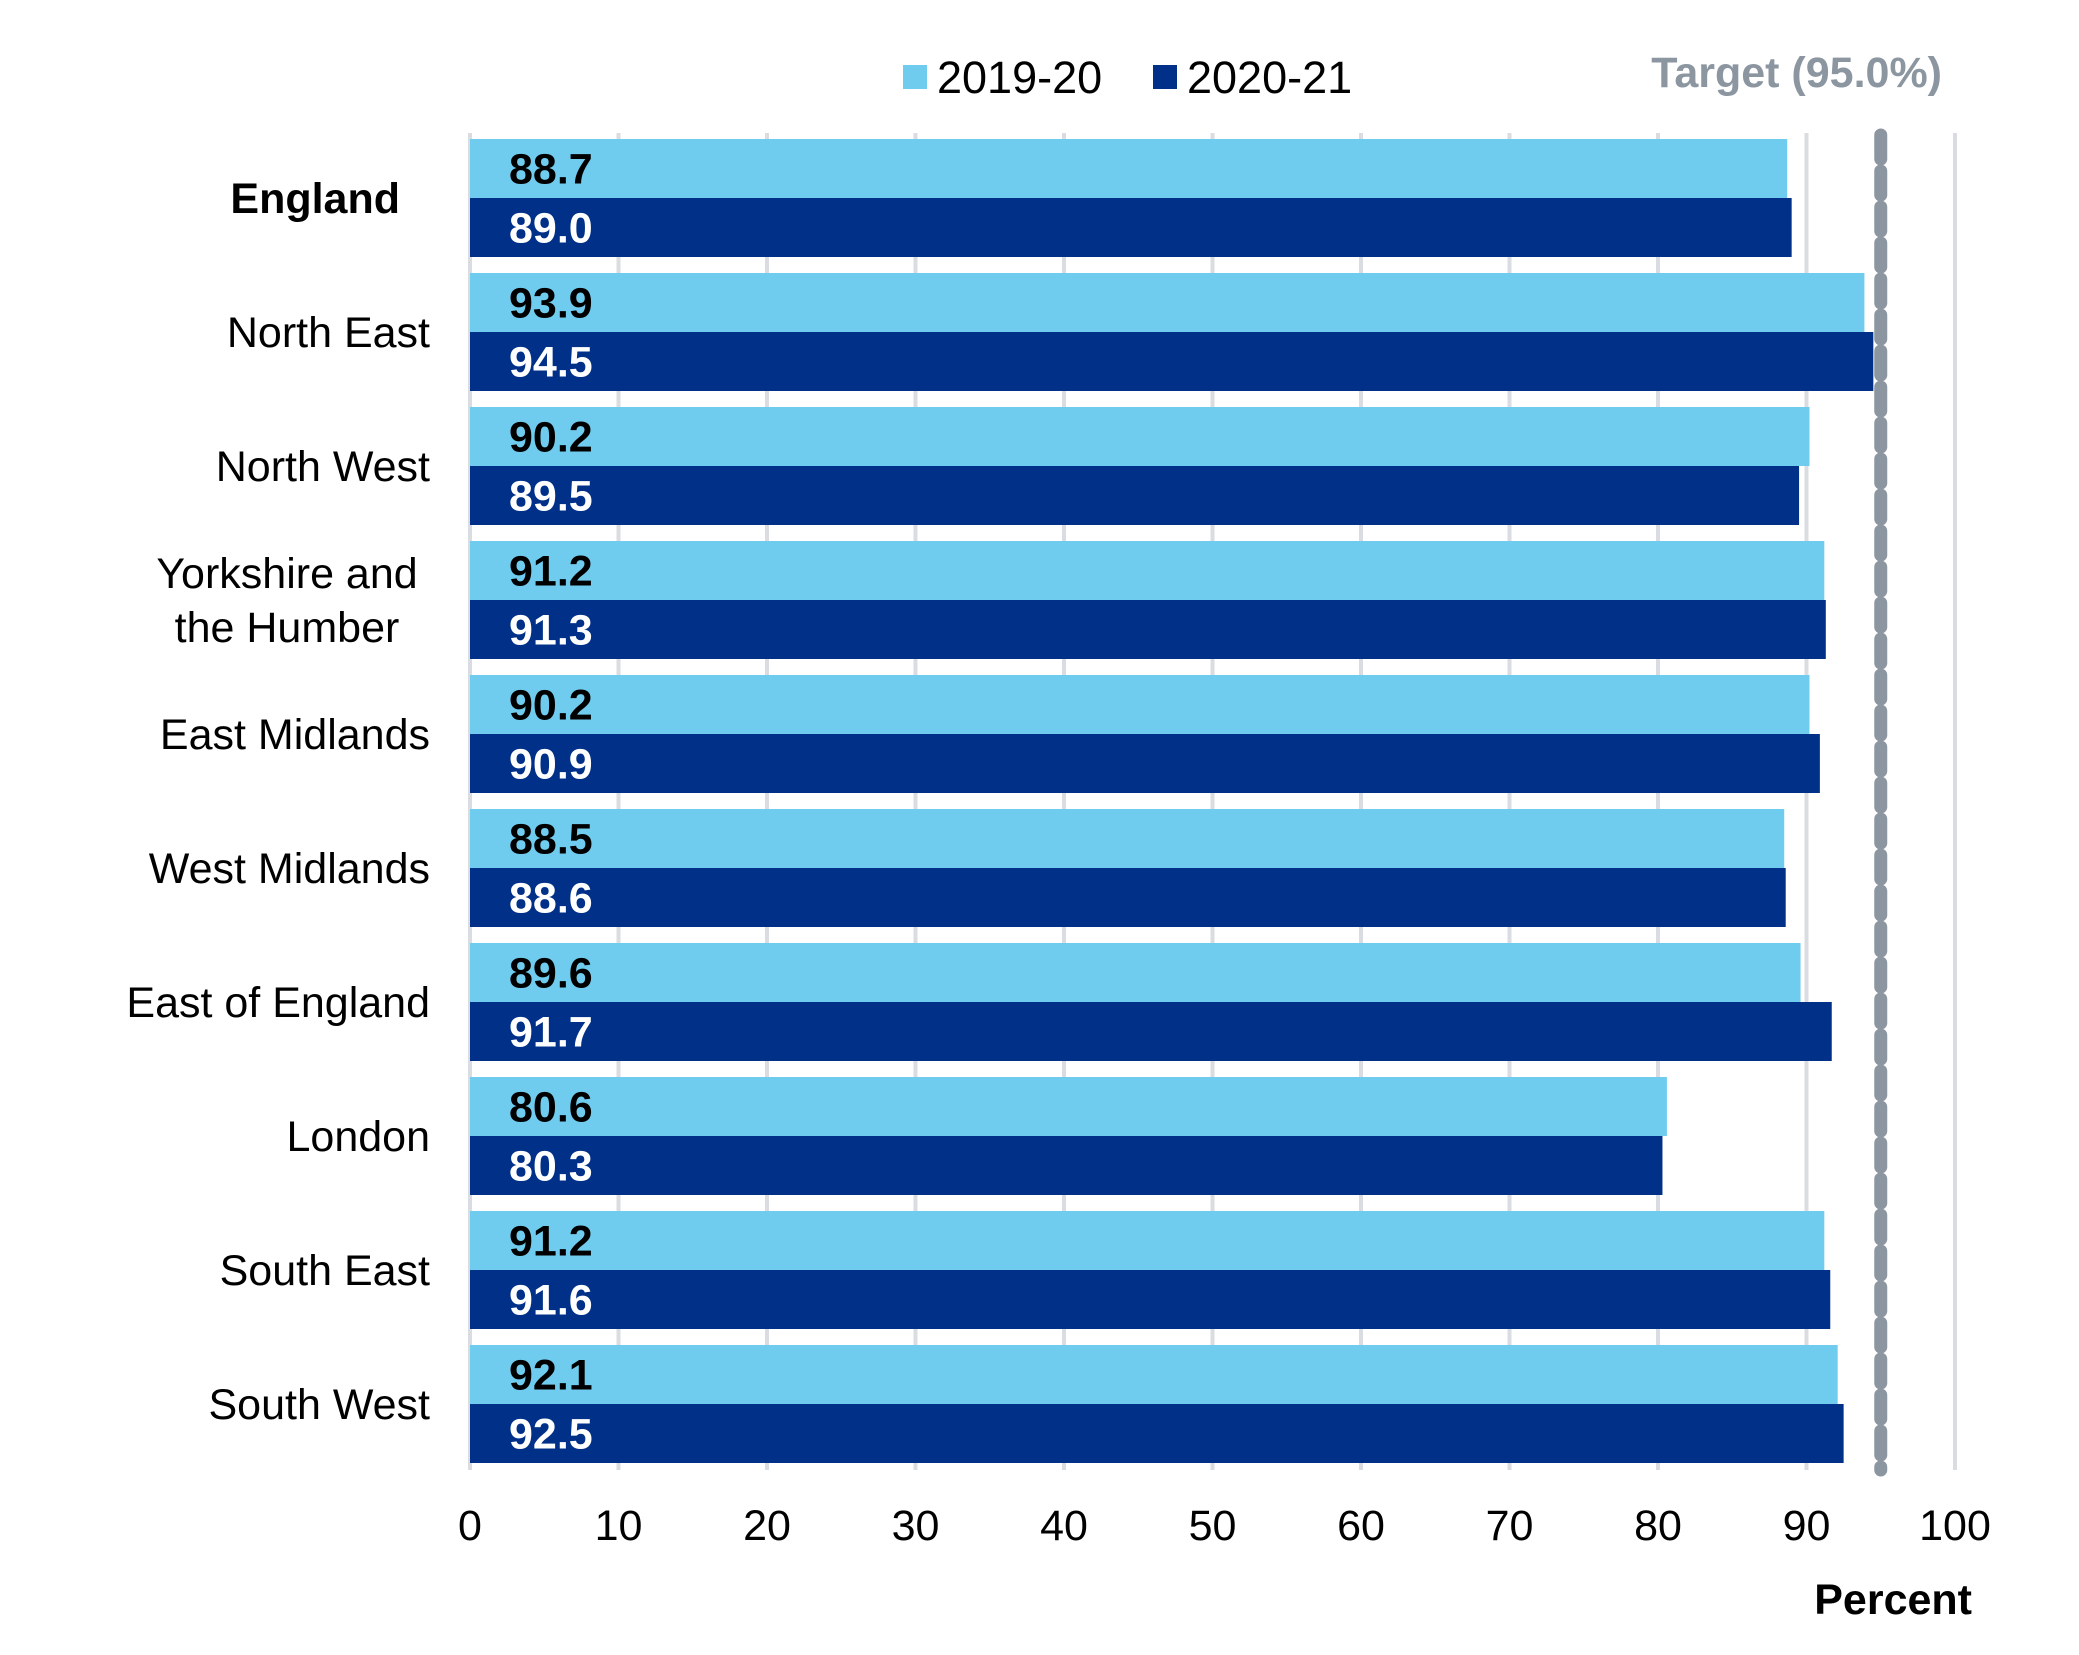 The height and width of the screenshot is (1655, 2079). What do you see at coordinates (551, 1301) in the screenshot?
I see `data-label-south-east-2020-21: 91.6` at bounding box center [551, 1301].